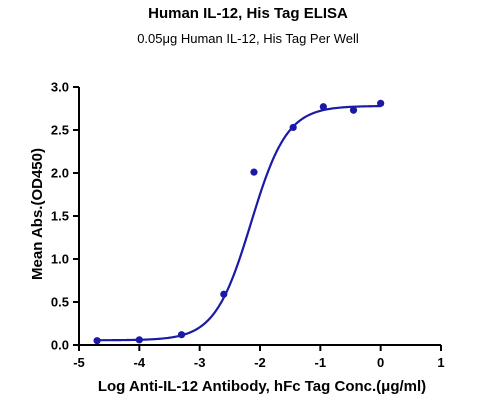  Describe the element at coordinates (380, 362) in the screenshot. I see `x-tick-label: 0` at that location.